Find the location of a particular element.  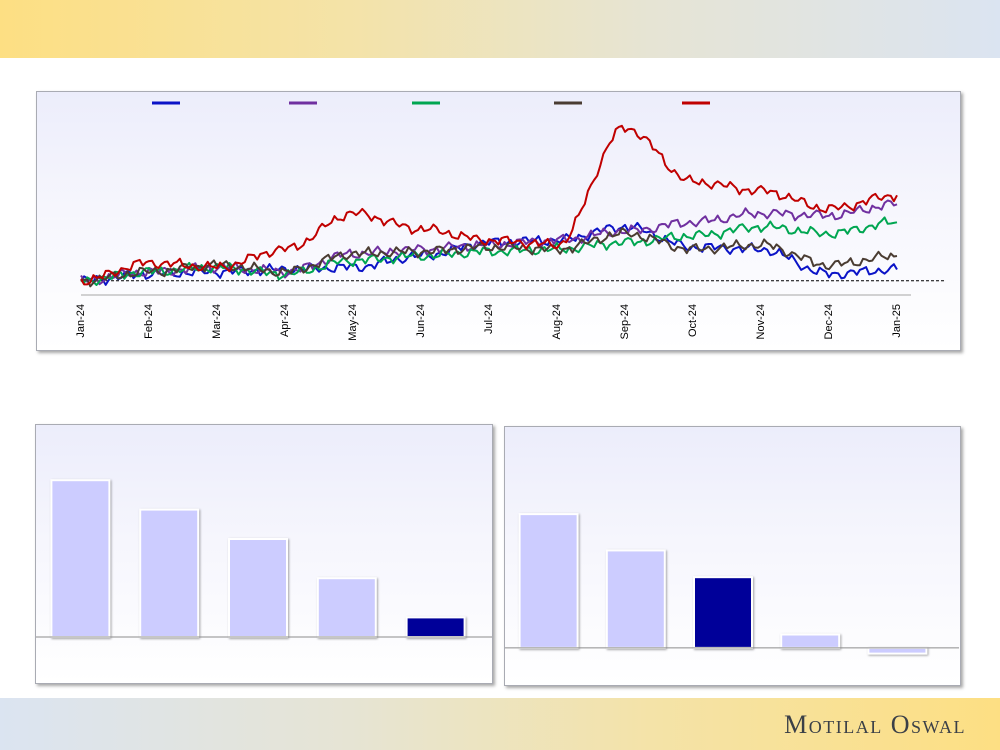

x-tick-label: Nov-24 is located at coordinates (761, 321).